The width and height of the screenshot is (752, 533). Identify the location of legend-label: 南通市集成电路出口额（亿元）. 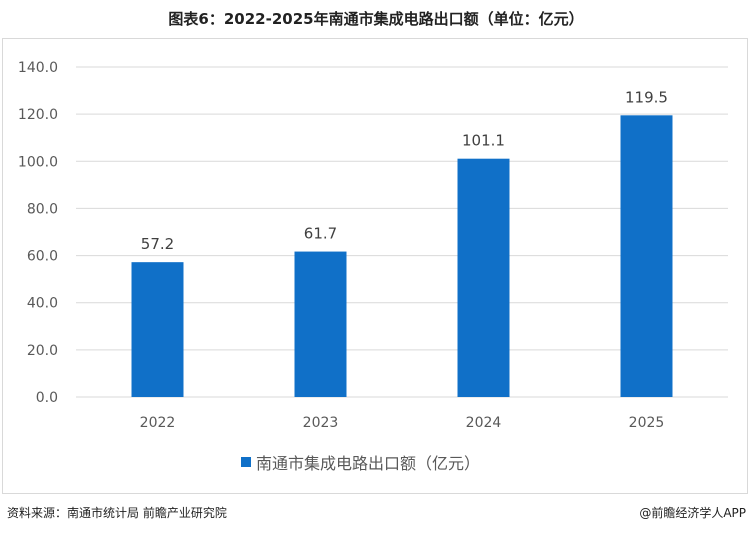
(368, 463).